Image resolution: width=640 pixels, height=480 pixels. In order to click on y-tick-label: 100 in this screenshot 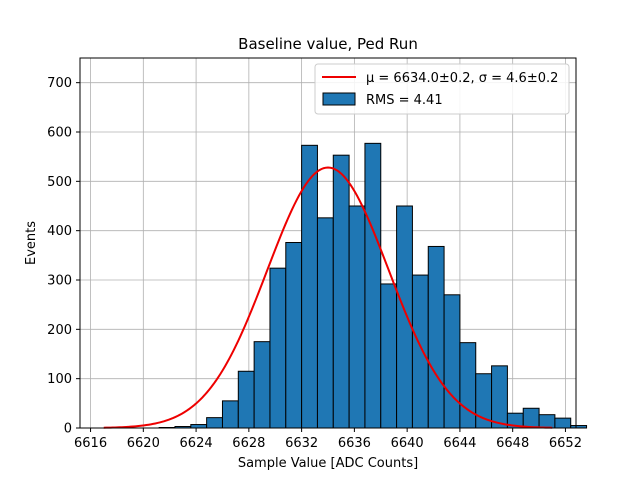, I will do `click(59, 379)`.